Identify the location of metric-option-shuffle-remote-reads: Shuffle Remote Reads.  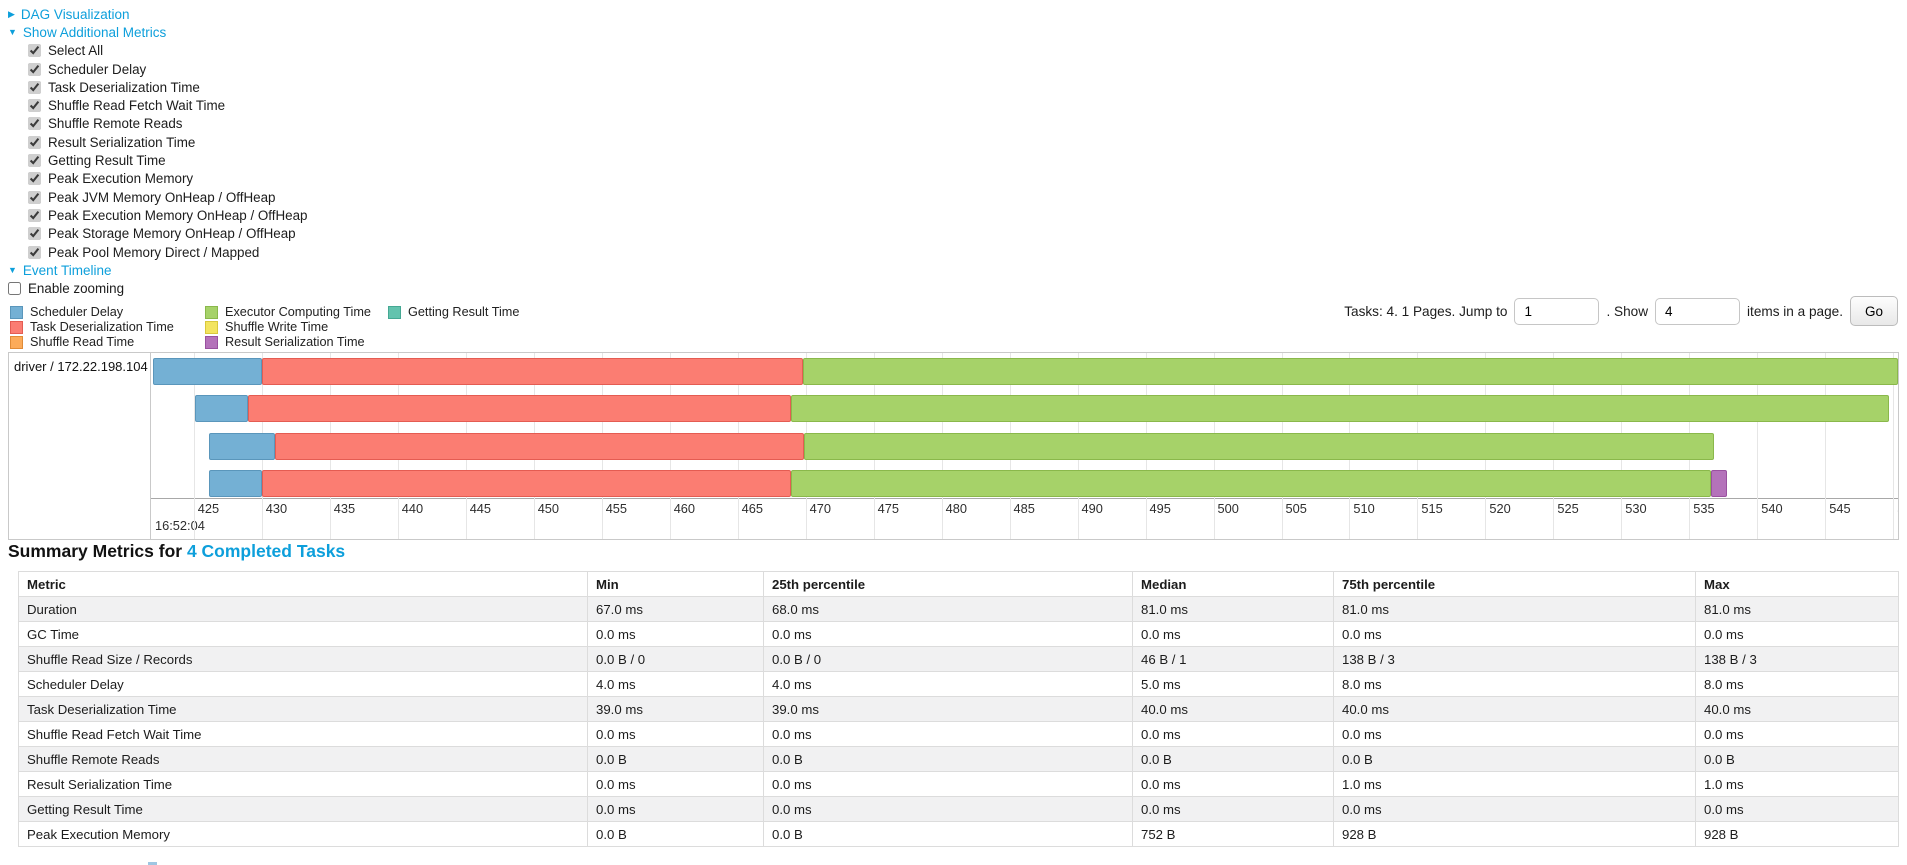
(168, 124).